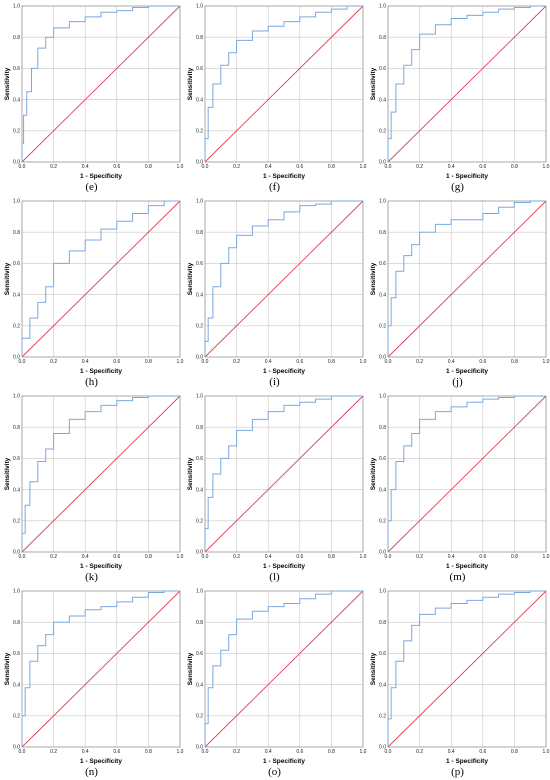 Image resolution: width=550 pixels, height=780 pixels. What do you see at coordinates (457, 577) in the screenshot?
I see `panel-caption: (m)` at bounding box center [457, 577].